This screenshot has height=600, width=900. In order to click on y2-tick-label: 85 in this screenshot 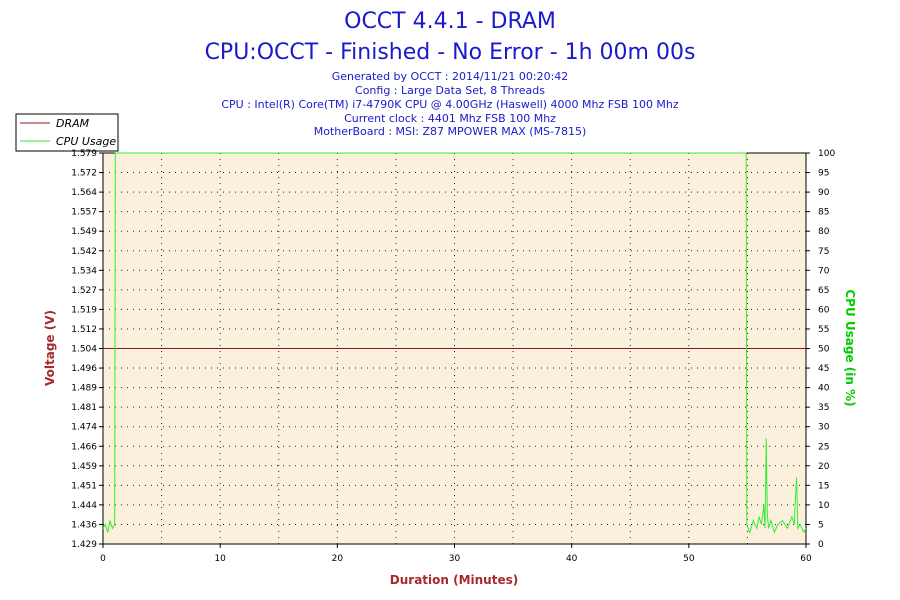, I will do `click(823, 213)`.